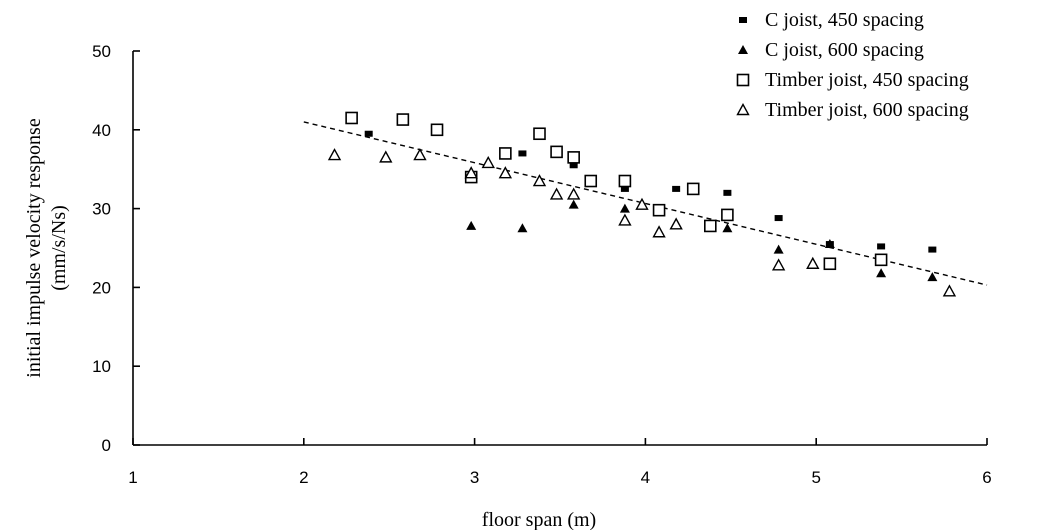  I want to click on legend-marker-open-square, so click(743, 80).